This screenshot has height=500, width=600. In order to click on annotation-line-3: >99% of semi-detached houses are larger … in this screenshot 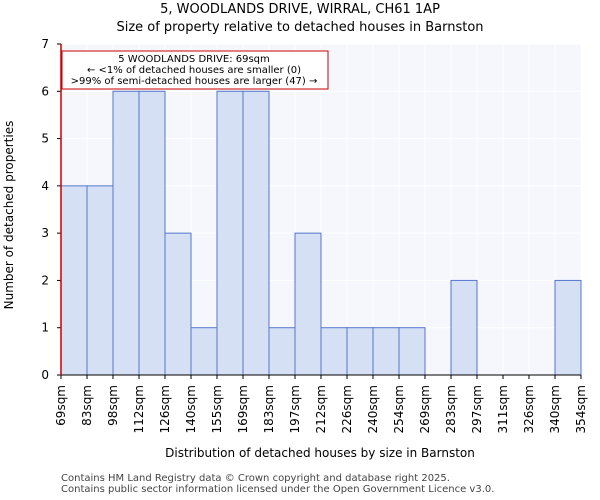, I will do `click(194, 81)`.